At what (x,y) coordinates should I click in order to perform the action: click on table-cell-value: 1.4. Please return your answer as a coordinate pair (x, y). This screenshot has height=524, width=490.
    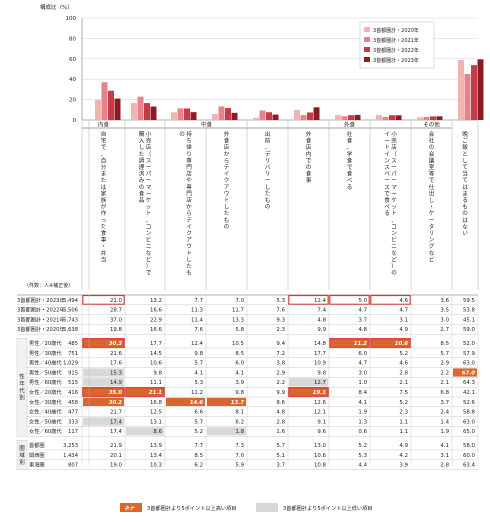
    Looking at the image, I should click on (444, 422).